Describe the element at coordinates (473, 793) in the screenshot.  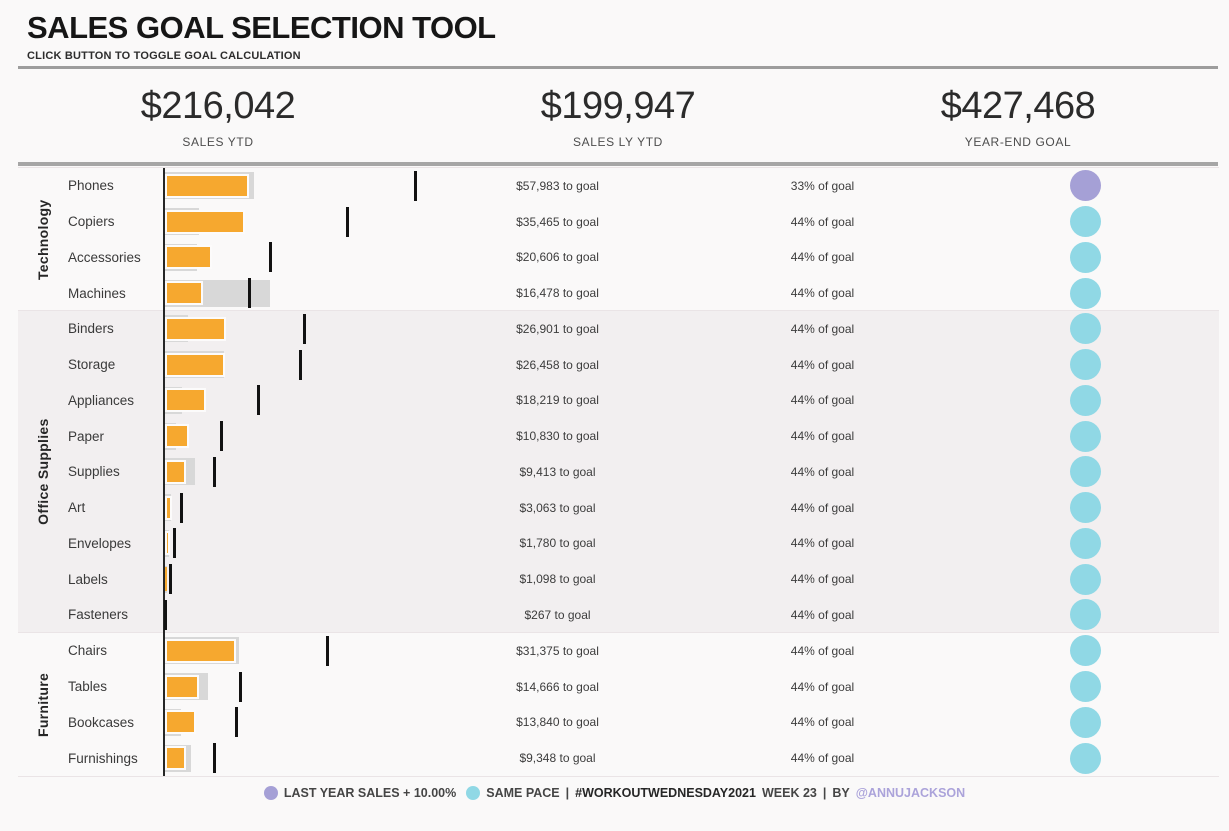
I see `same-pace-legend-dot-icon` at that location.